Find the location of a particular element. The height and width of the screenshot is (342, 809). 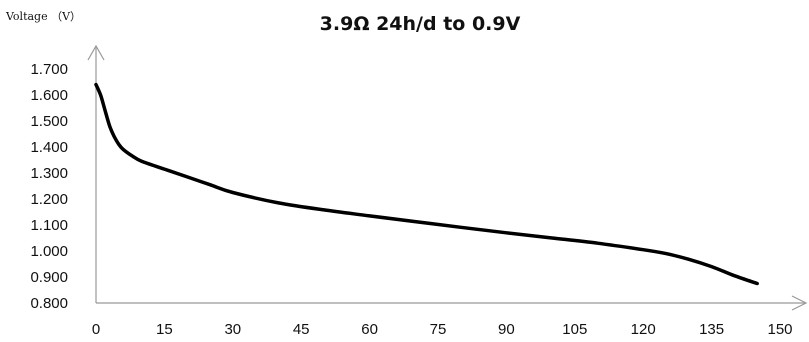

x-tick-label: 135 is located at coordinates (711, 329).